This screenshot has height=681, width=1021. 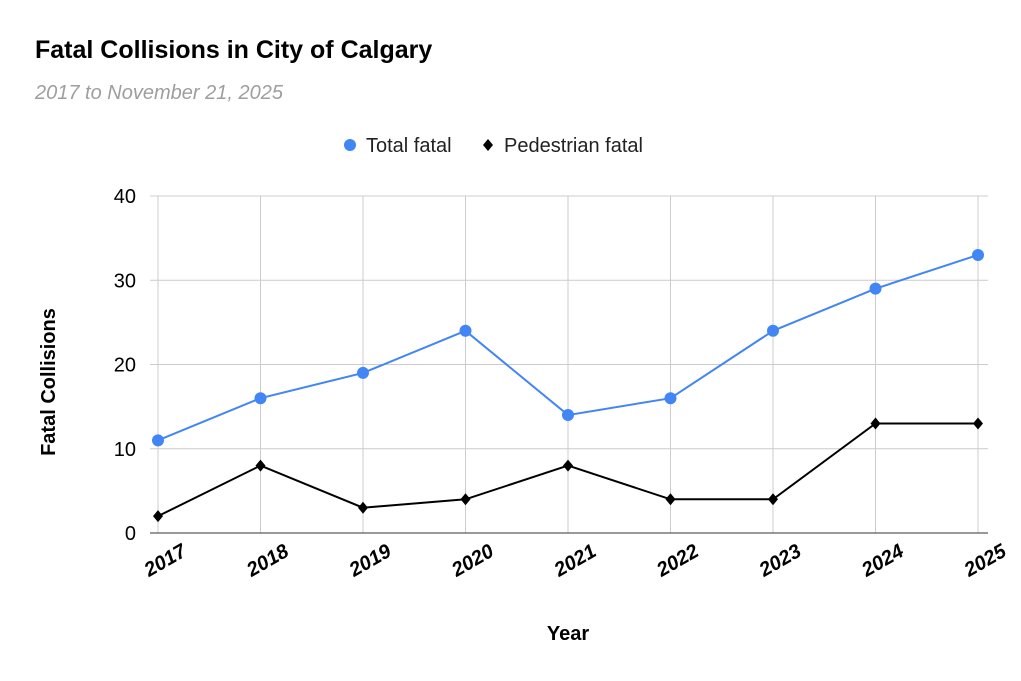 I want to click on x-tick-label: 2018, so click(x=267, y=561).